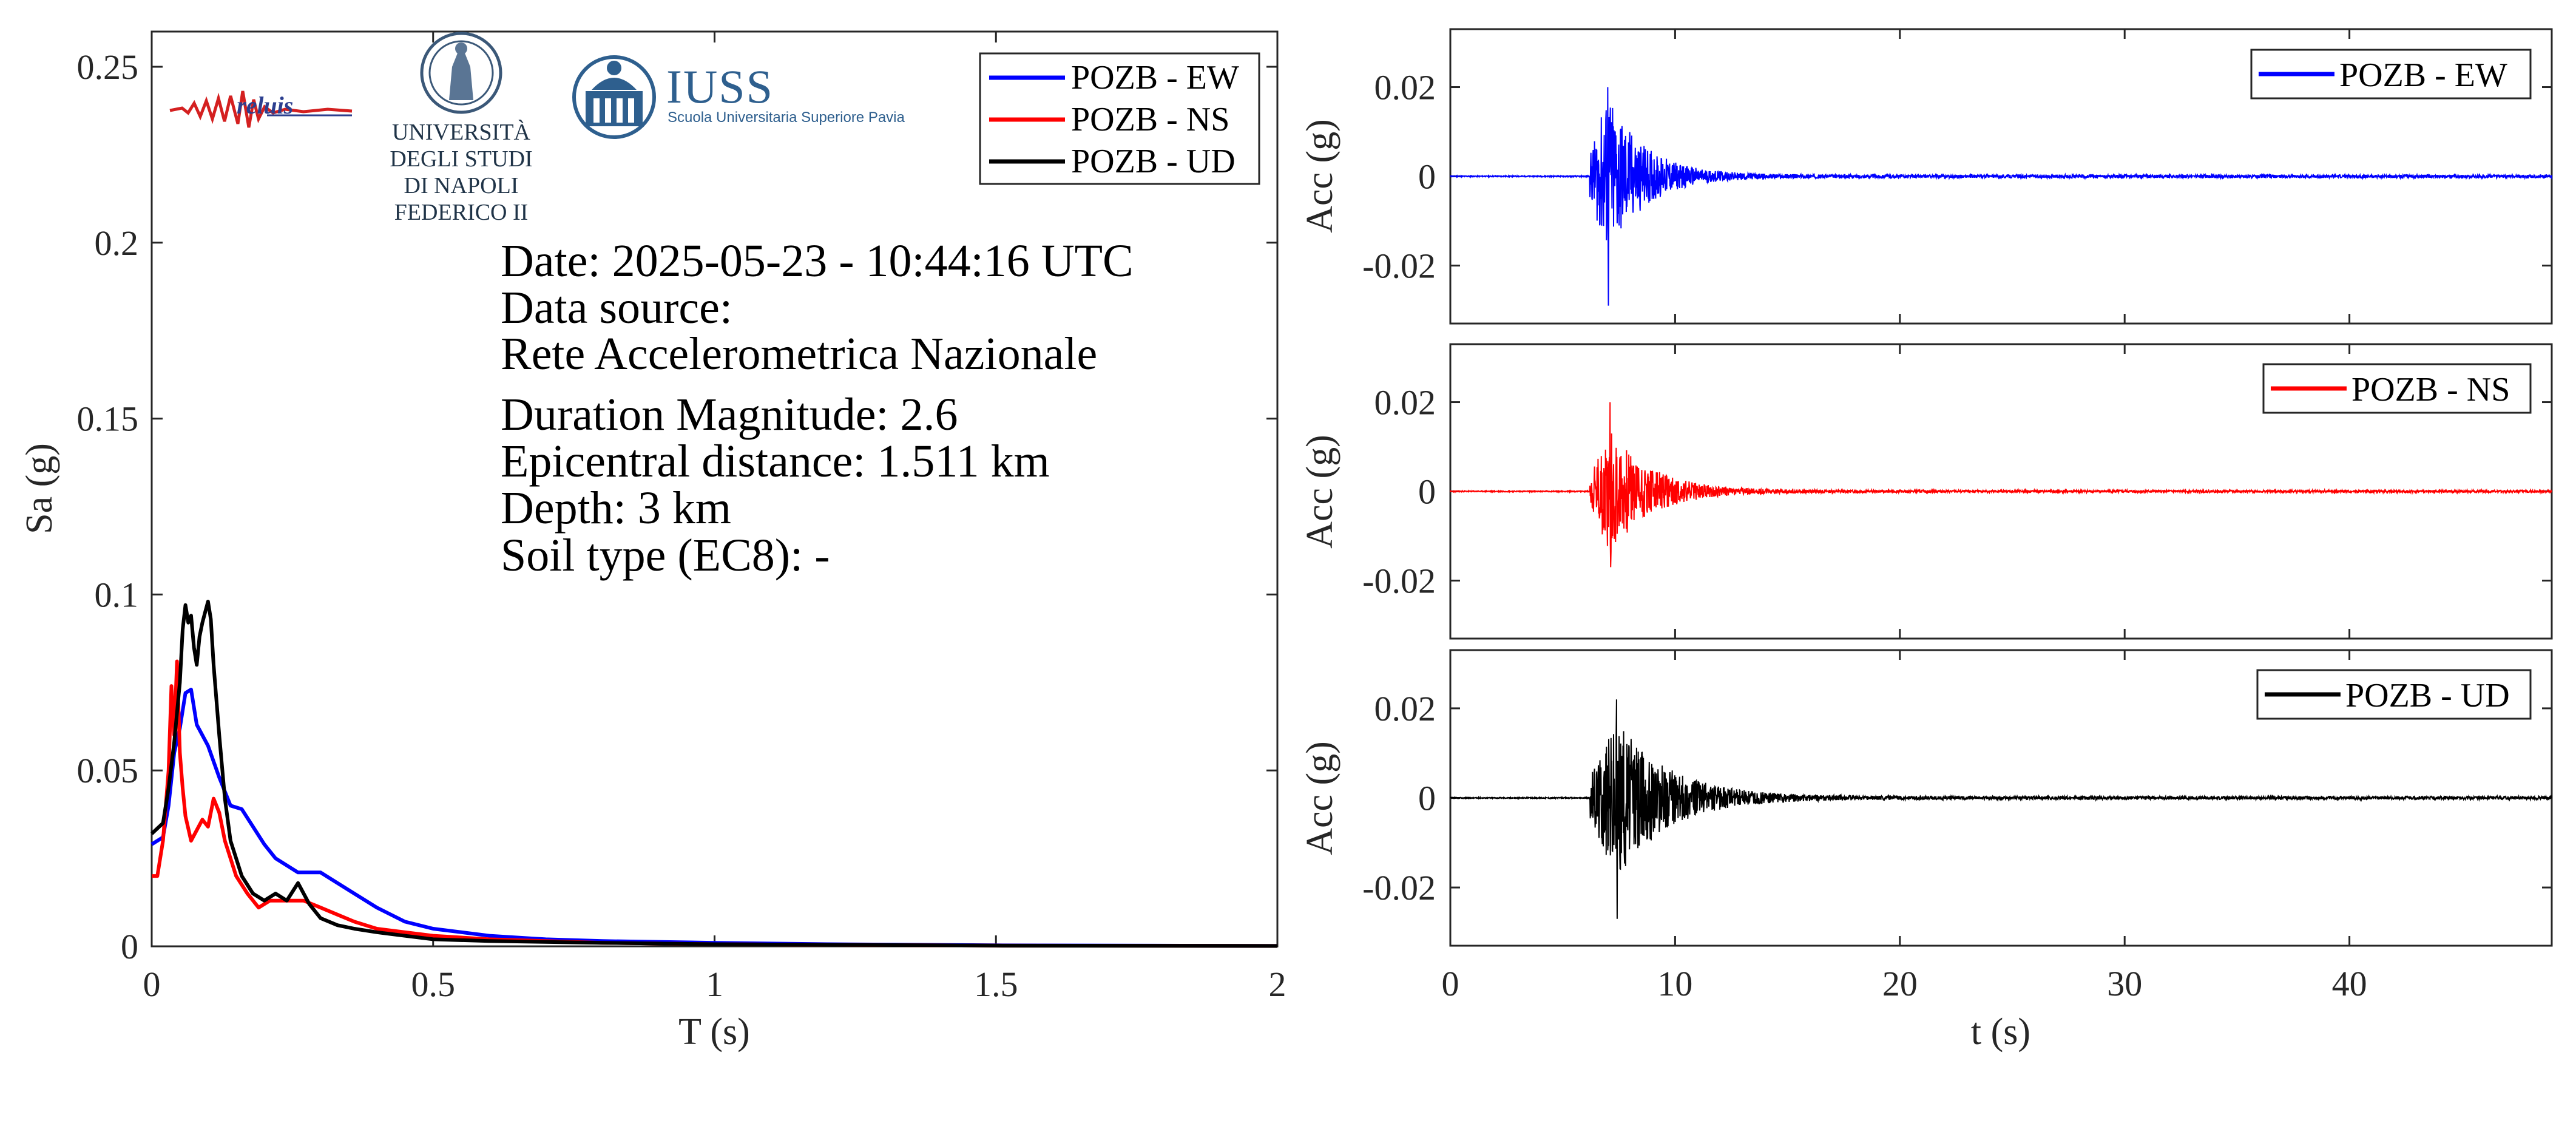 Image resolution: width=2576 pixels, height=1126 pixels. I want to click on spectrum-xtick-label: 0.5, so click(433, 984).